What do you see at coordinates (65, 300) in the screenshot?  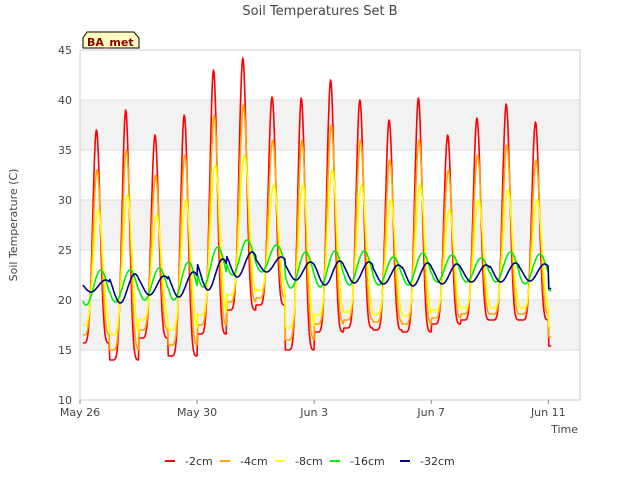 I see `y-tick-label: 20` at bounding box center [65, 300].